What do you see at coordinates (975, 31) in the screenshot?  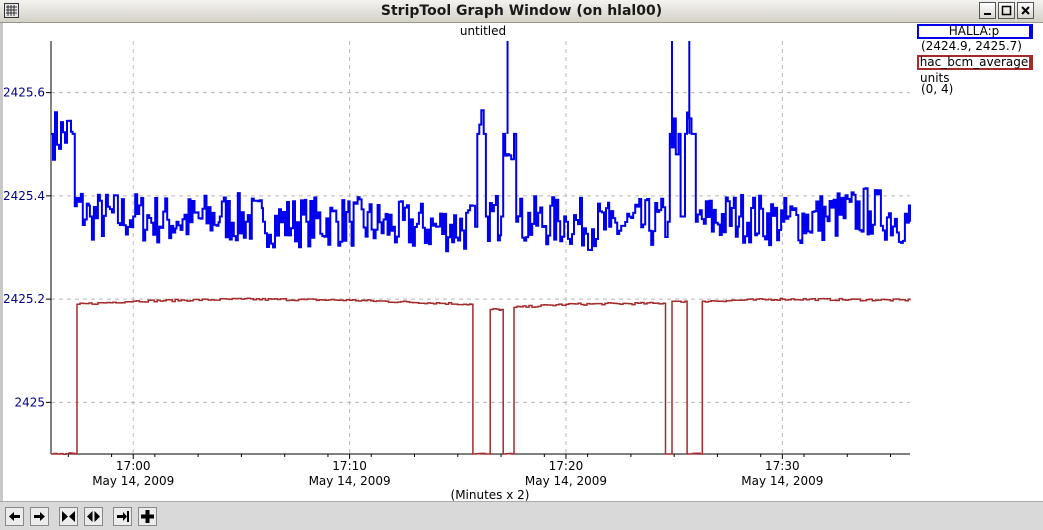 I see `legend-series-halla-p: HALLA:p` at bounding box center [975, 31].